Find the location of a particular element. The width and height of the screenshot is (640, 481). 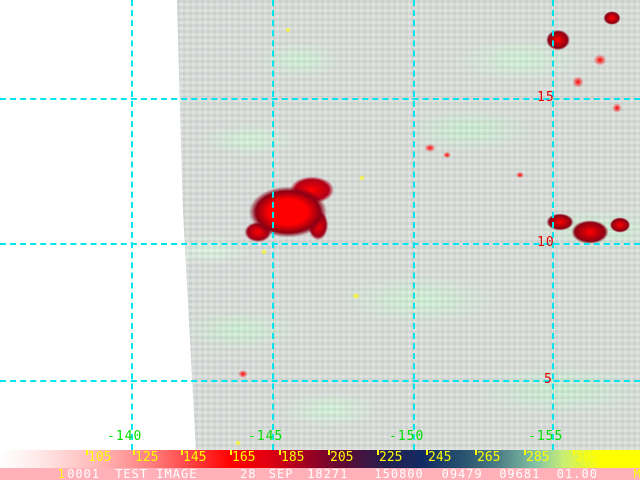

status-resolution: 01.00 is located at coordinates (577, 474).